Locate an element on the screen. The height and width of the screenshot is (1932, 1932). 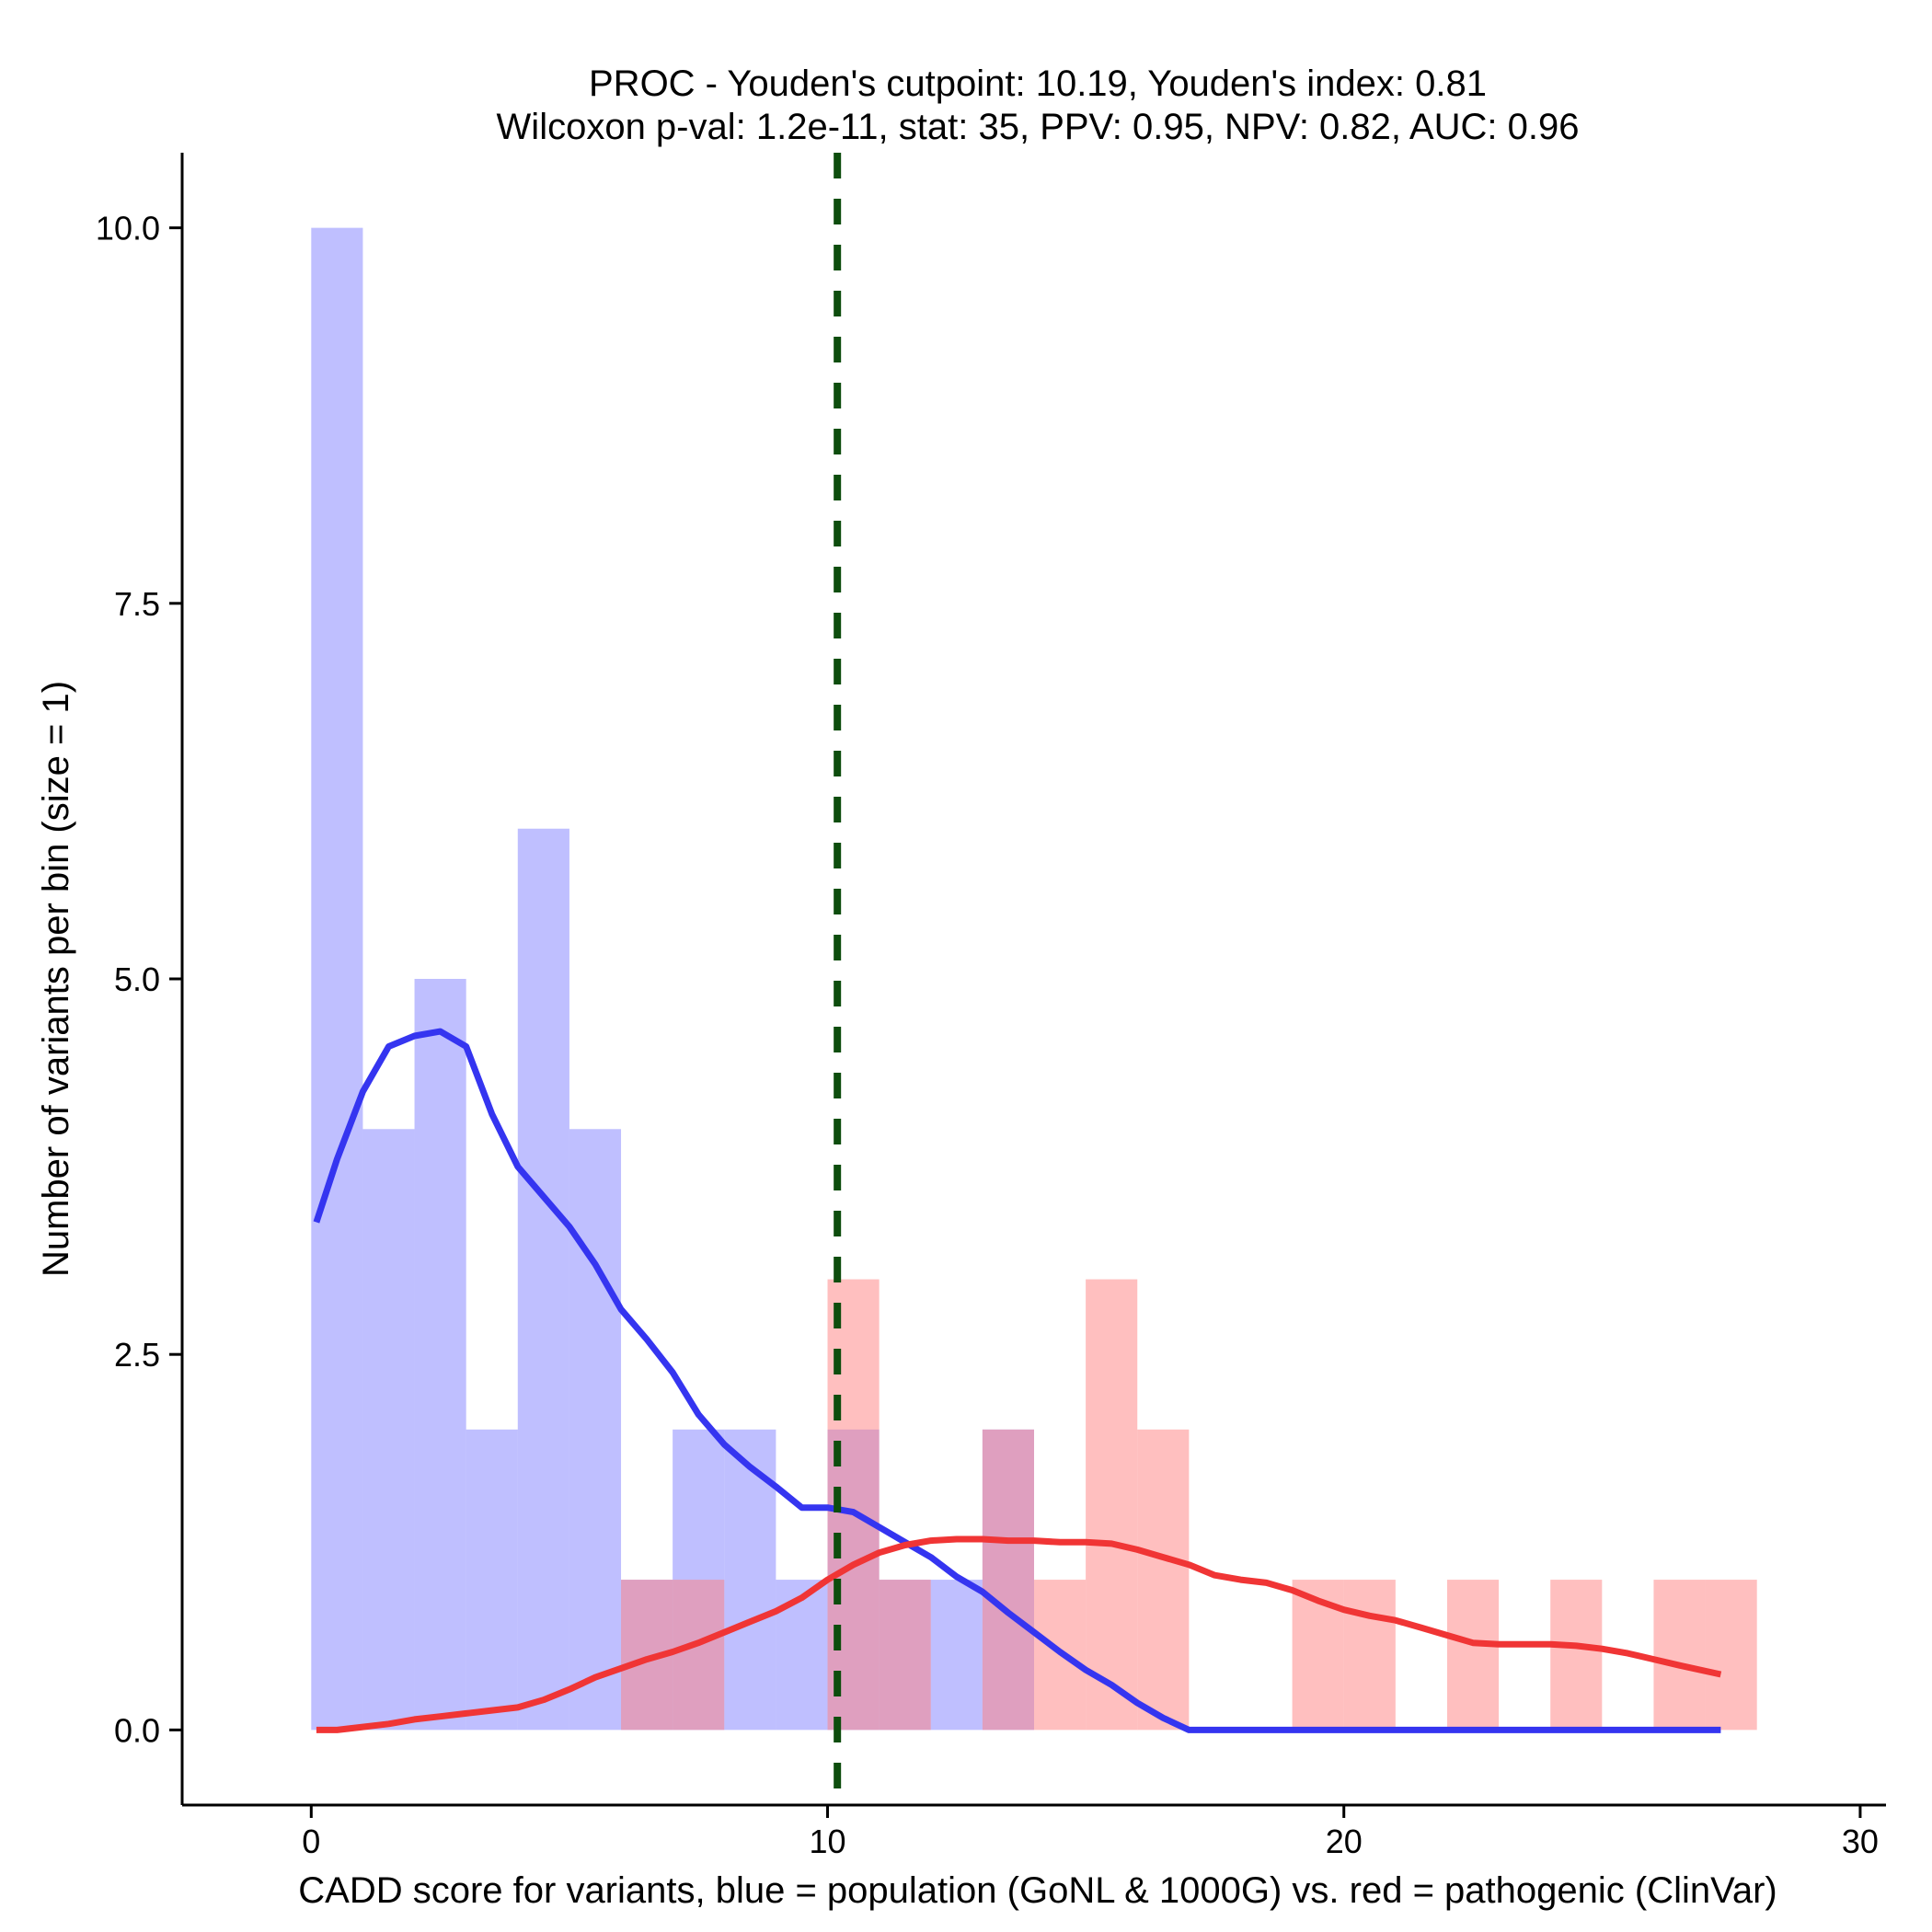
x-tick-label: 0 is located at coordinates (311, 1841).